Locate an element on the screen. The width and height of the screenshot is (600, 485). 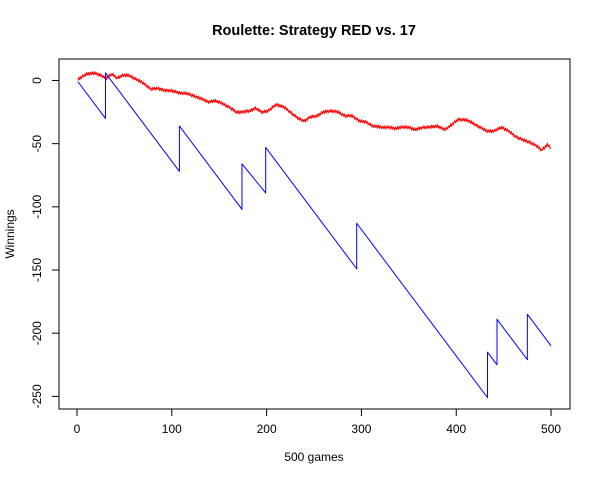
y-tick-label: -100 is located at coordinates (37, 207).